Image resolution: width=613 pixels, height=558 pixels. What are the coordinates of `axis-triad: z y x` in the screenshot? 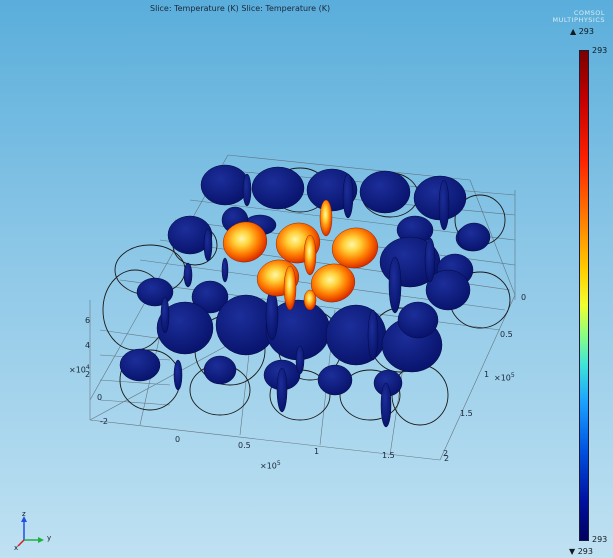 It's located at (38, 532).